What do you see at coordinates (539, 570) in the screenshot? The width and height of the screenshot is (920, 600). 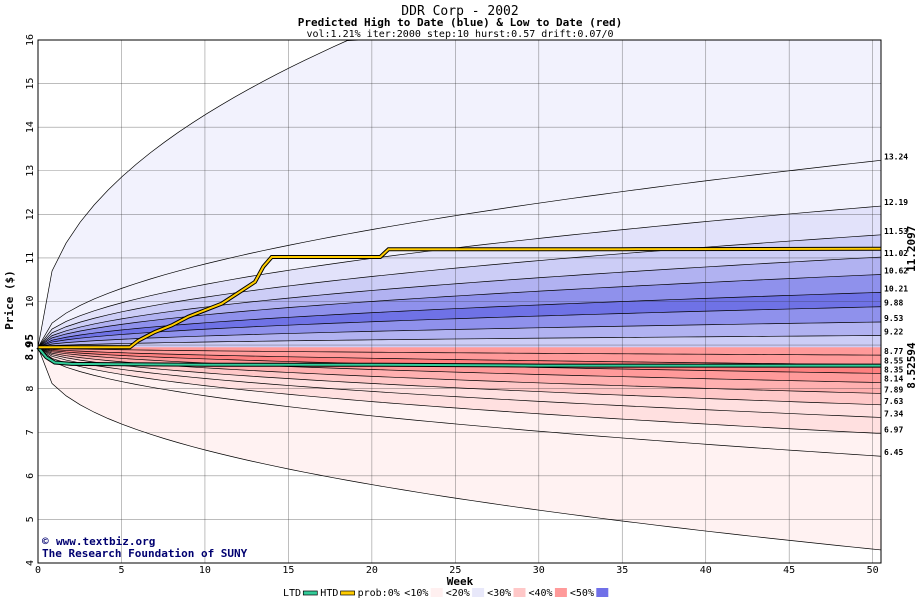 I see `x-tick-label: 30` at bounding box center [539, 570].